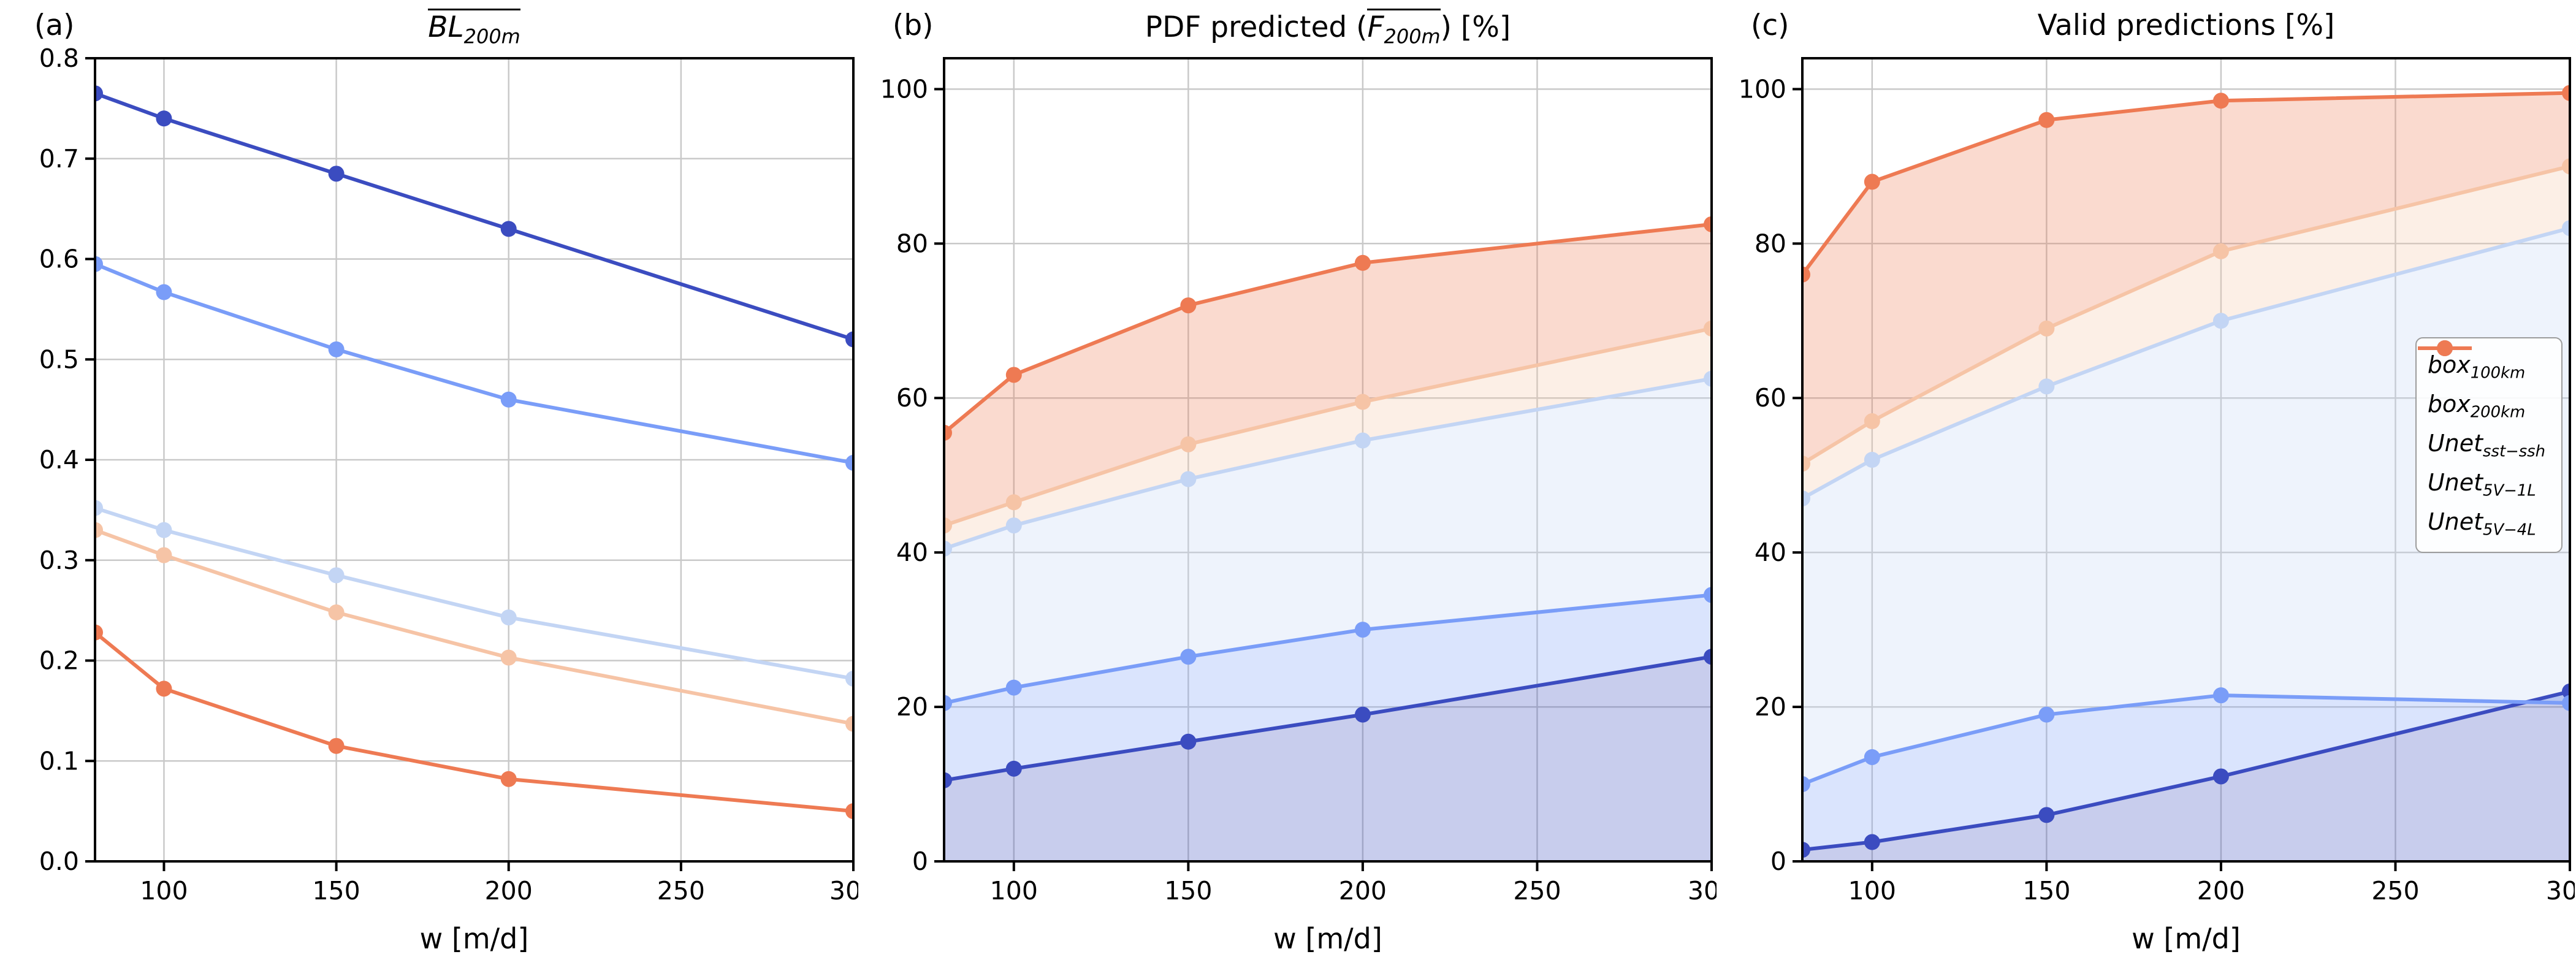 This screenshot has width=2576, height=976. I want to click on legend-label-unet_5v_1l: Unet5V−1L, so click(2481, 484).